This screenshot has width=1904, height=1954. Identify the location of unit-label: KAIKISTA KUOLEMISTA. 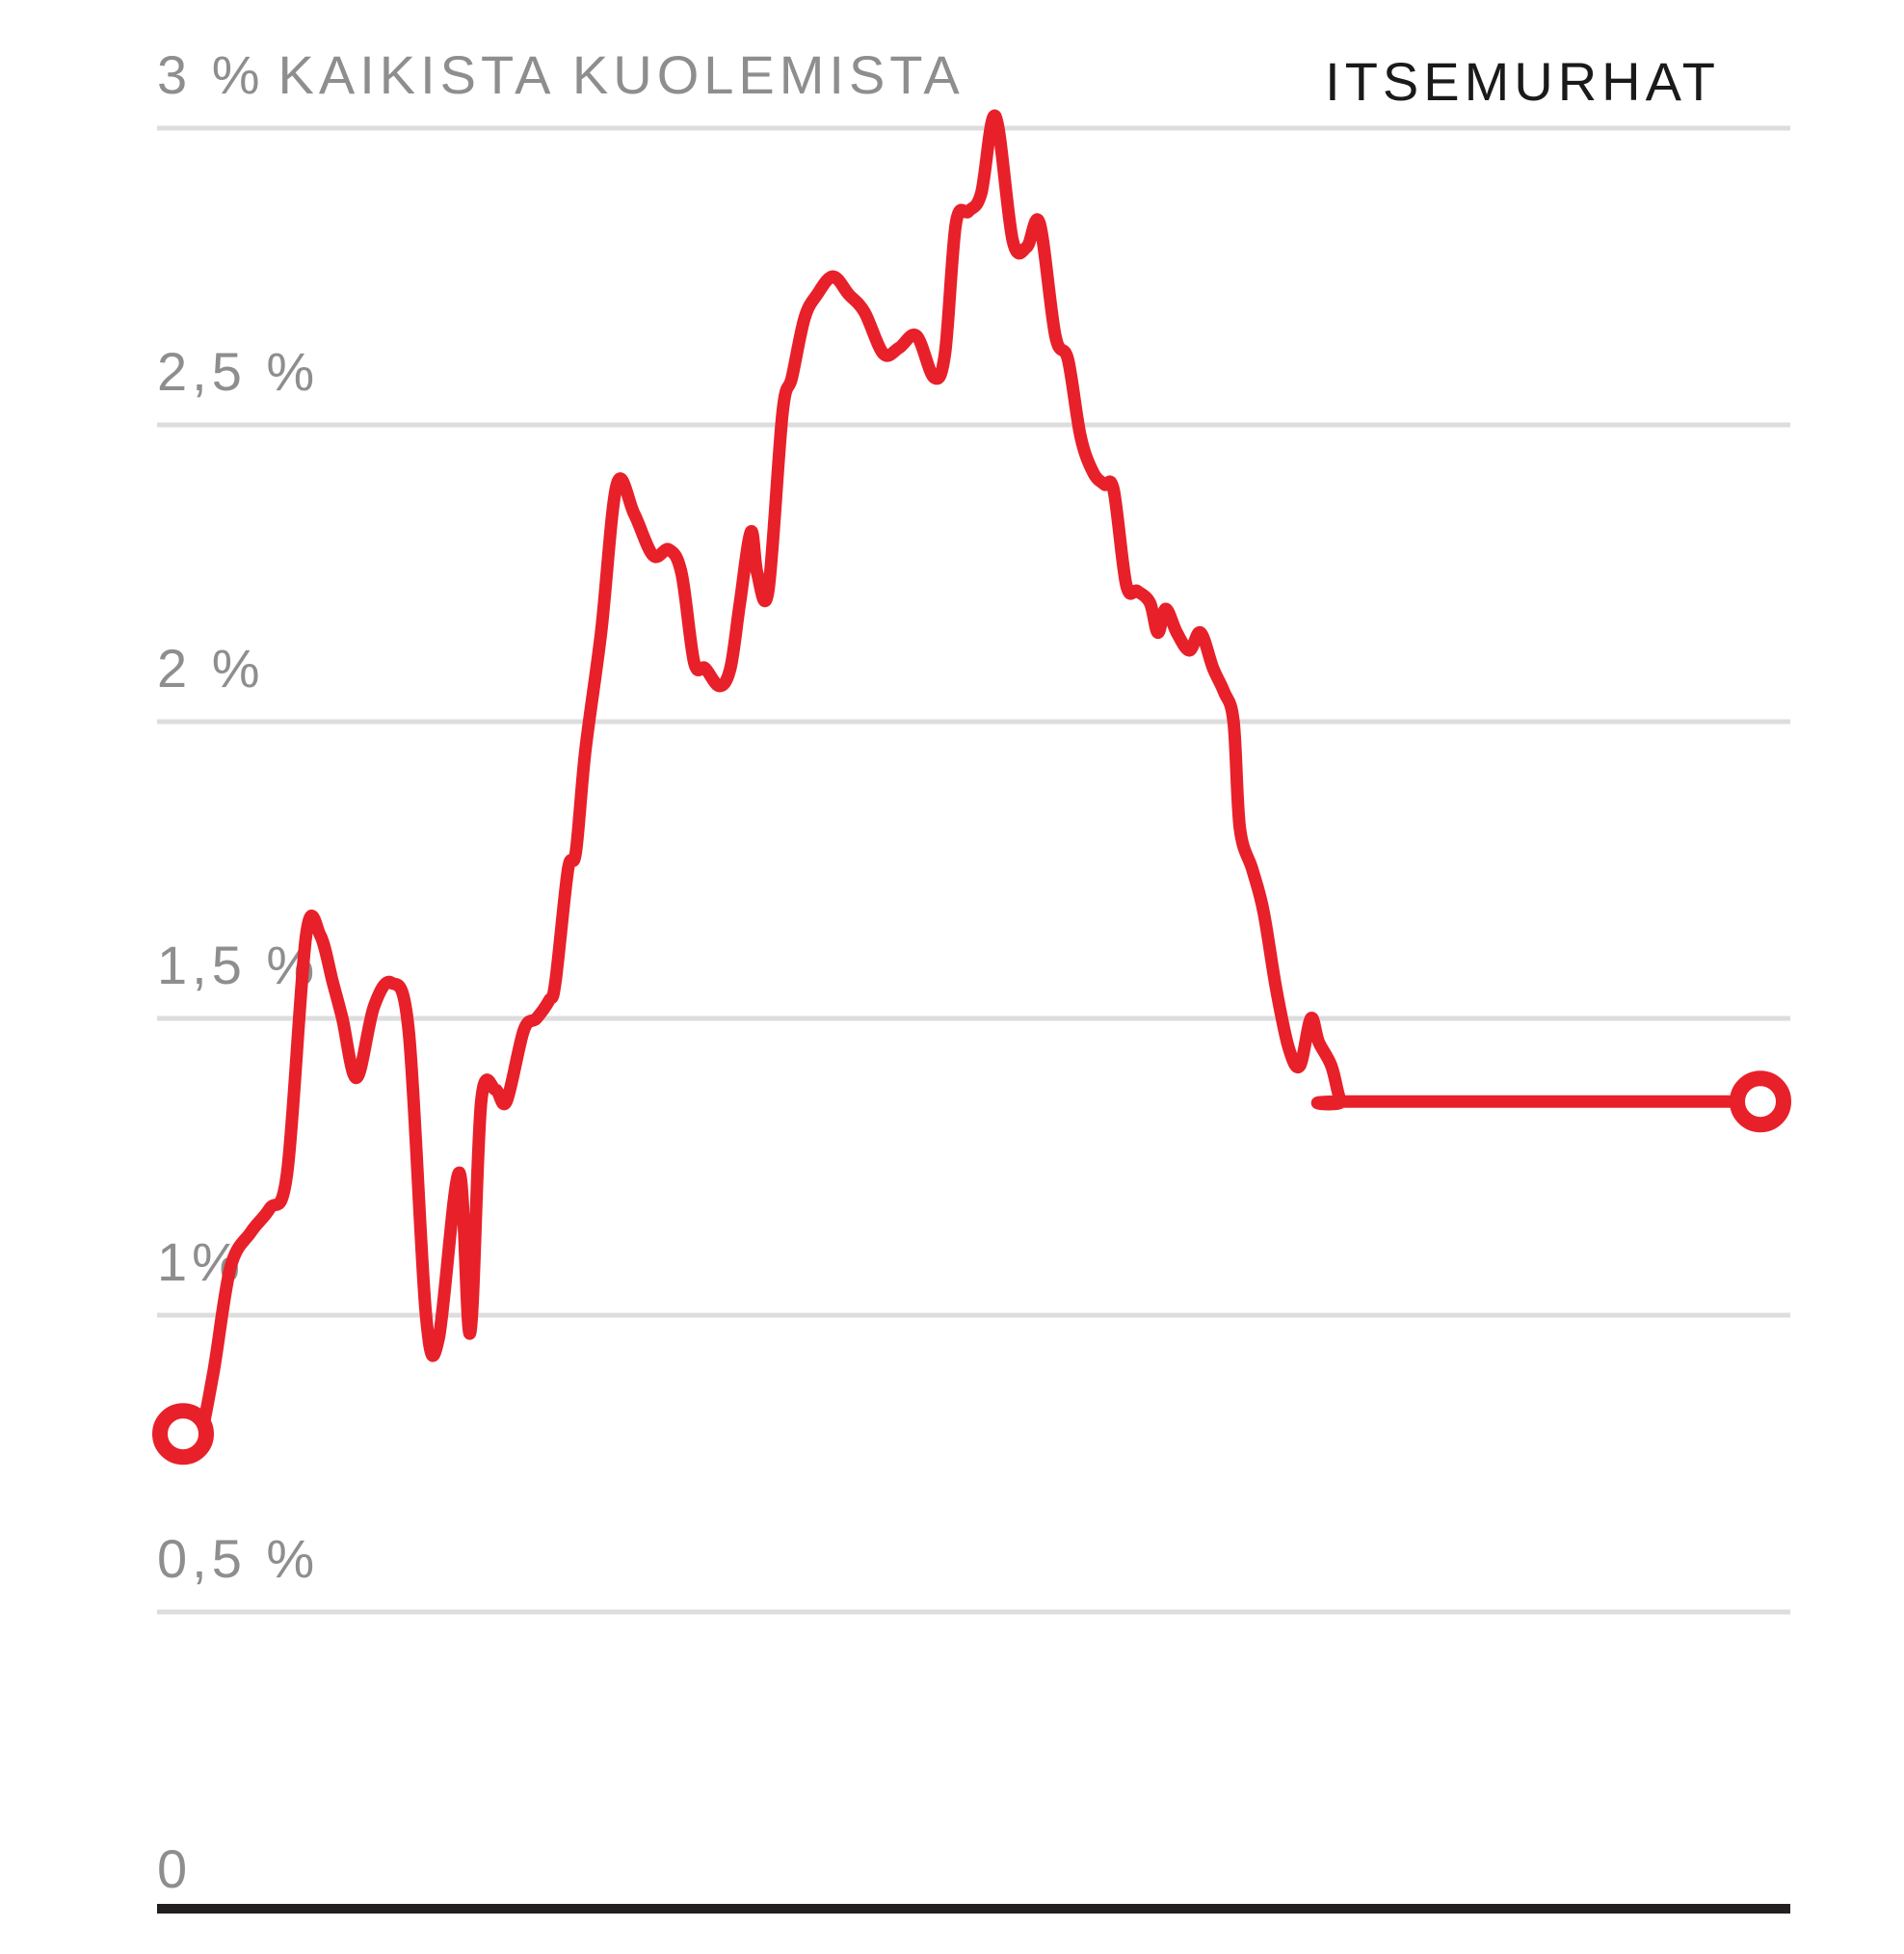
(621, 74).